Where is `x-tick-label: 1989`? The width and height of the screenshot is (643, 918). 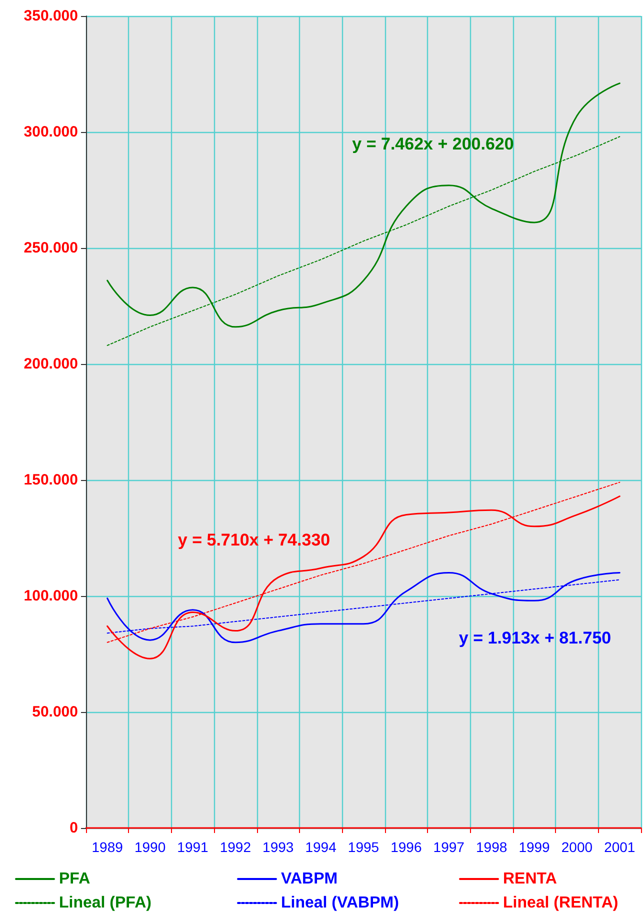
x-tick-label: 1989 is located at coordinates (108, 847).